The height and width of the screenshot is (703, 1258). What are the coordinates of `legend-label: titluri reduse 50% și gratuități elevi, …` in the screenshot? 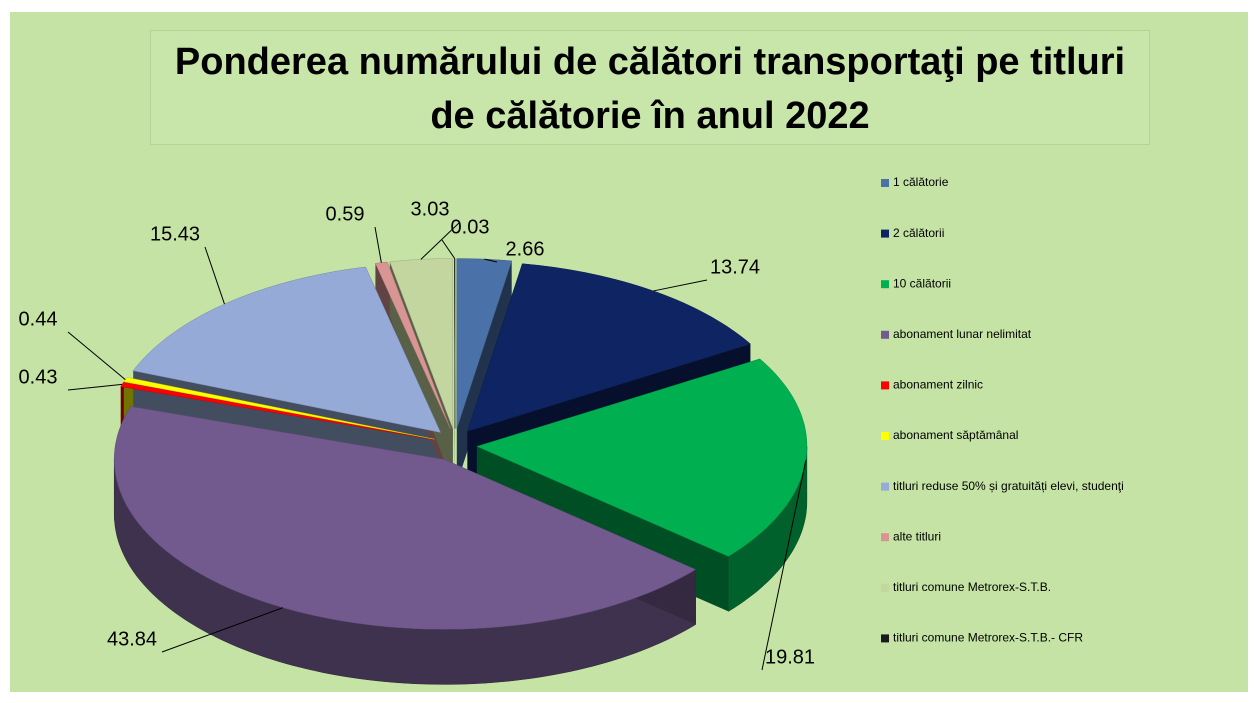 It's located at (1008, 486).